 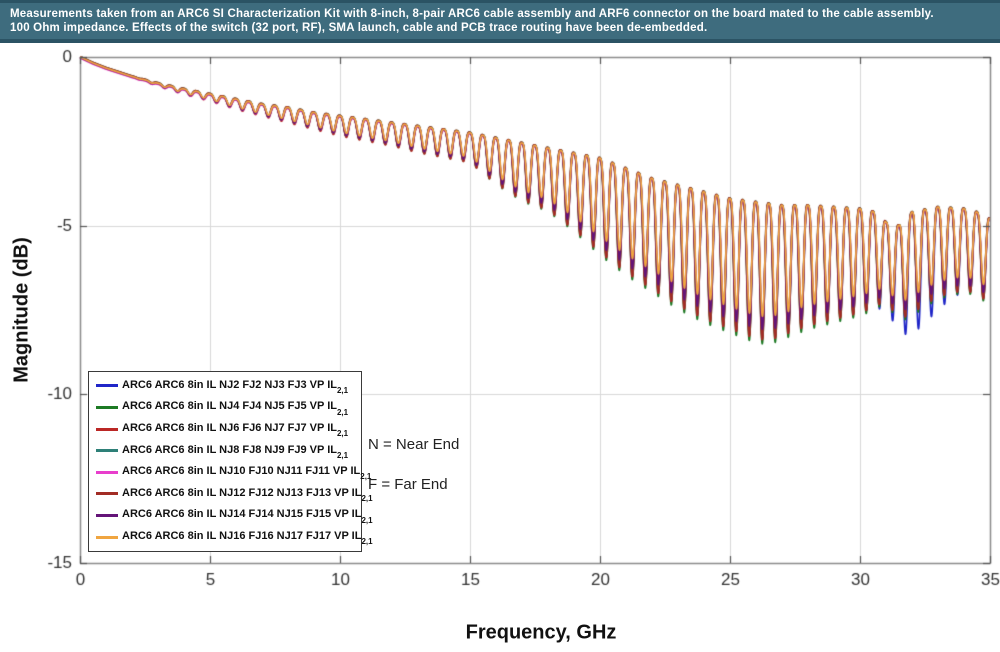 I want to click on x-axis-label: Frequency, GHz, so click(x=541, y=632).